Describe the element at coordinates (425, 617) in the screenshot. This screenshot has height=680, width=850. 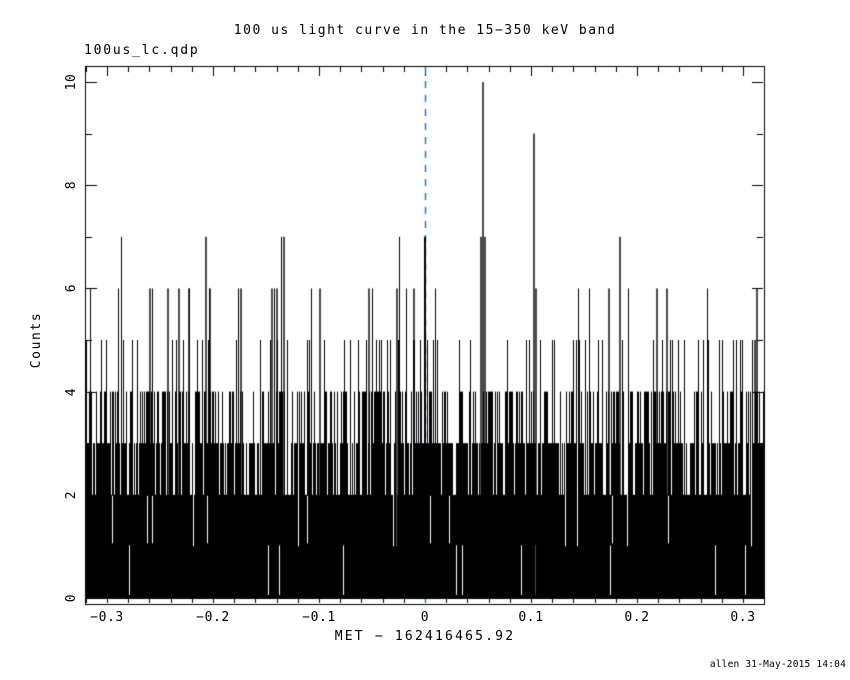
I see `x-tick-label: 0` at that location.